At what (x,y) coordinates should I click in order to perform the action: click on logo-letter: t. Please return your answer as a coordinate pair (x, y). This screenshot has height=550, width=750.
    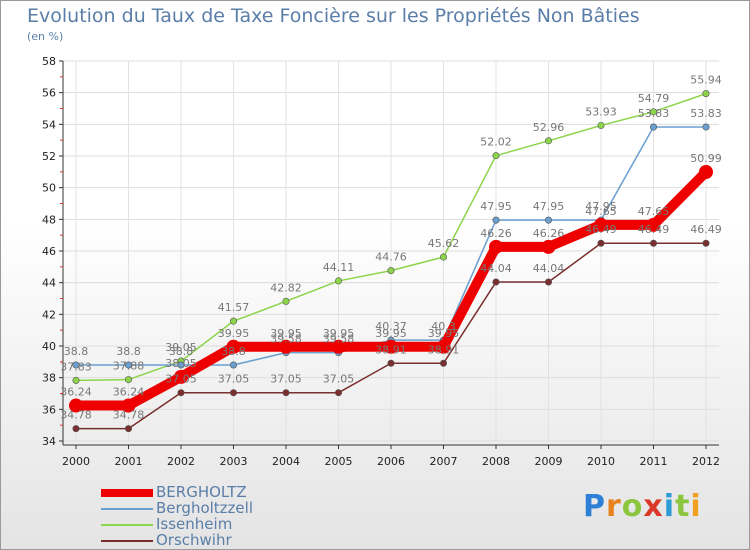
    Looking at the image, I should click on (683, 506).